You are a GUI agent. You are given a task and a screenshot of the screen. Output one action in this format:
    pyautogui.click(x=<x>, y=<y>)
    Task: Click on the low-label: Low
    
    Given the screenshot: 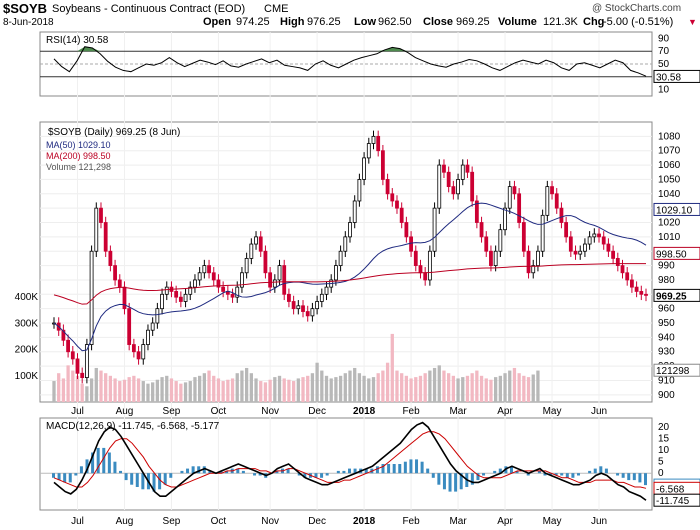 What is the action you would take?
    pyautogui.click(x=365, y=22)
    